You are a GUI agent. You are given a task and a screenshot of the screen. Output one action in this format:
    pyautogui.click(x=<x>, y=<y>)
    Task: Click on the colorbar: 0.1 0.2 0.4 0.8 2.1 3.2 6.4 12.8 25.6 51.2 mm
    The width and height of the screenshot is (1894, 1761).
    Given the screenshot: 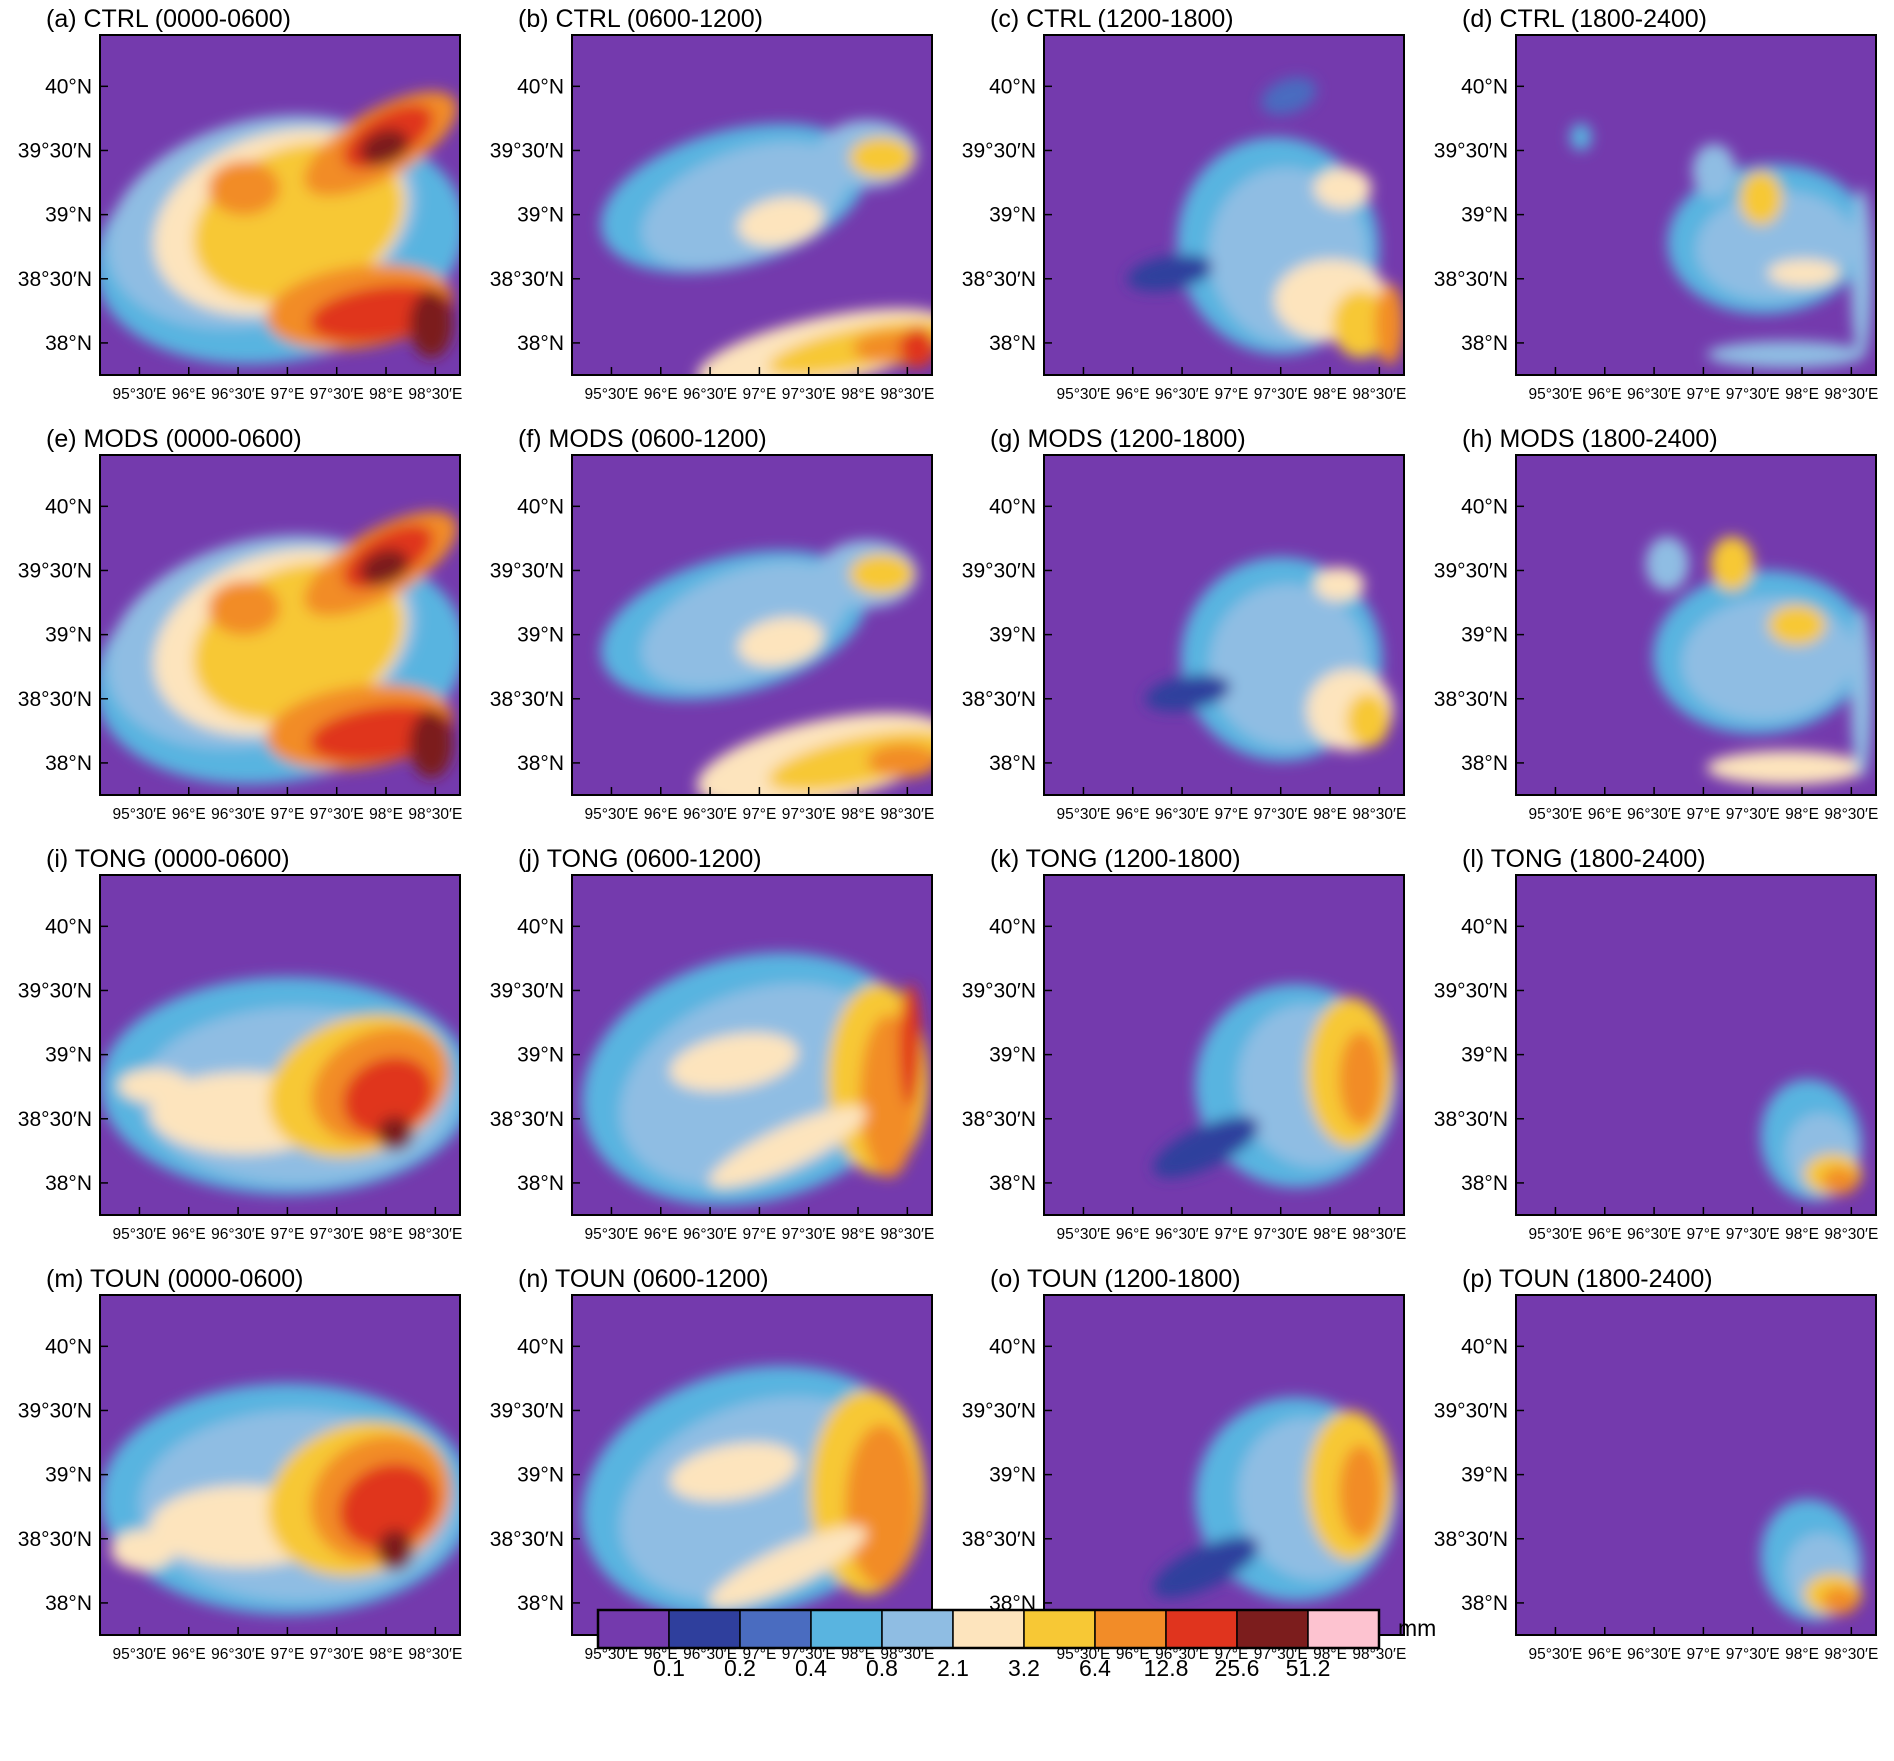 What is the action you would take?
    pyautogui.click(x=1016, y=1644)
    